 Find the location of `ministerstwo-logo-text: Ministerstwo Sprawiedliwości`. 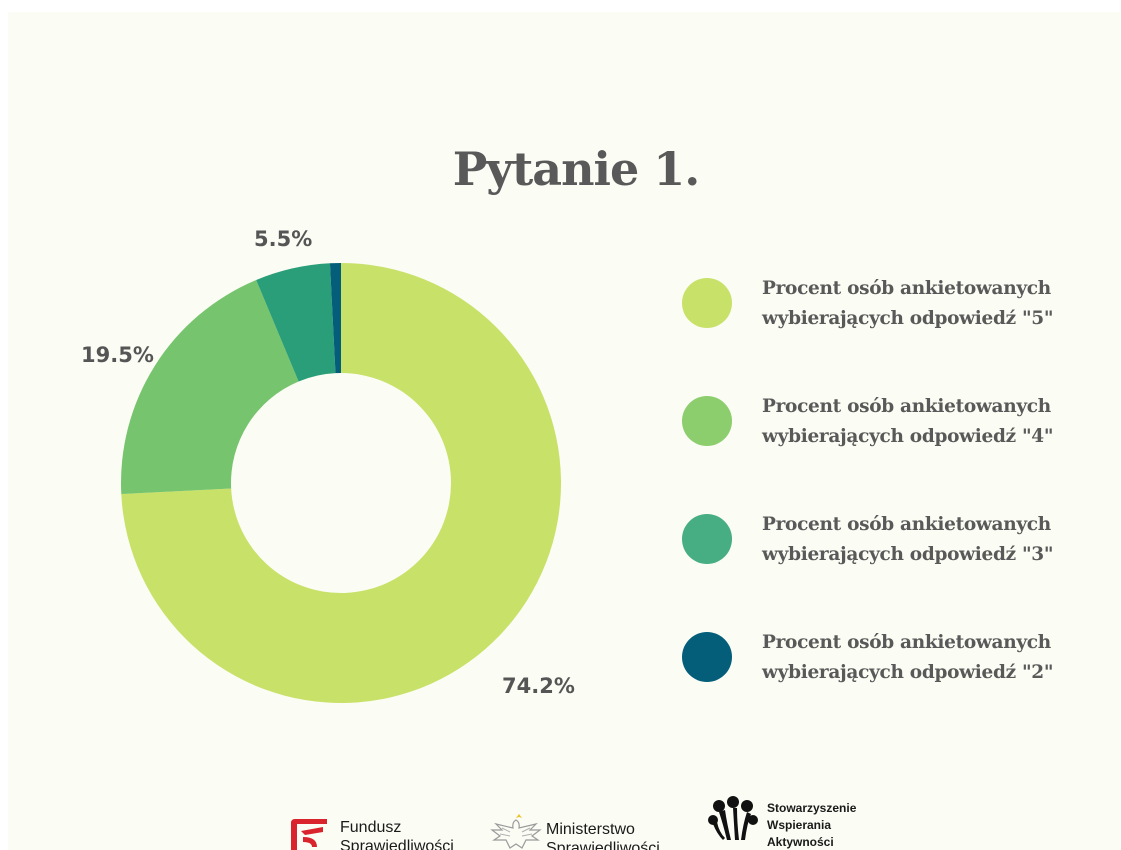

ministerstwo-logo-text: Ministerstwo Sprawiedliwości is located at coordinates (603, 835).